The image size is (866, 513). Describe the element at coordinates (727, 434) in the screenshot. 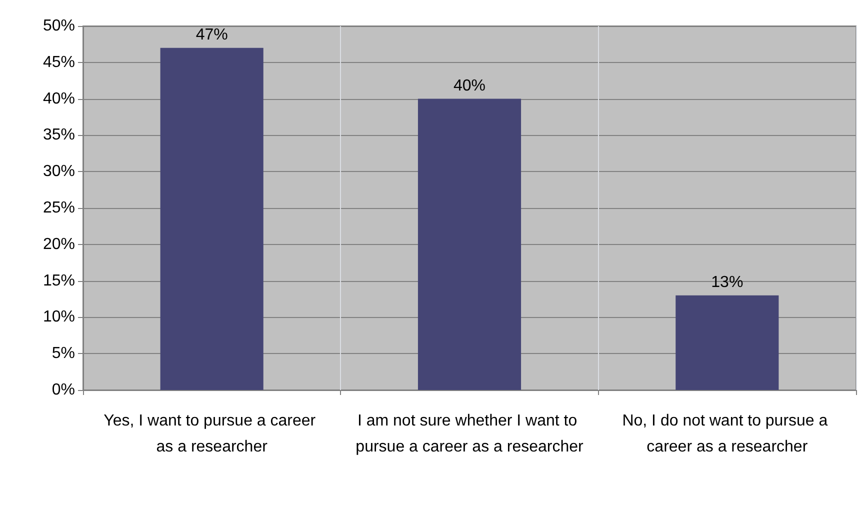

I see `x-tick-label: No, I do not want to pursue a career as a researcher` at that location.